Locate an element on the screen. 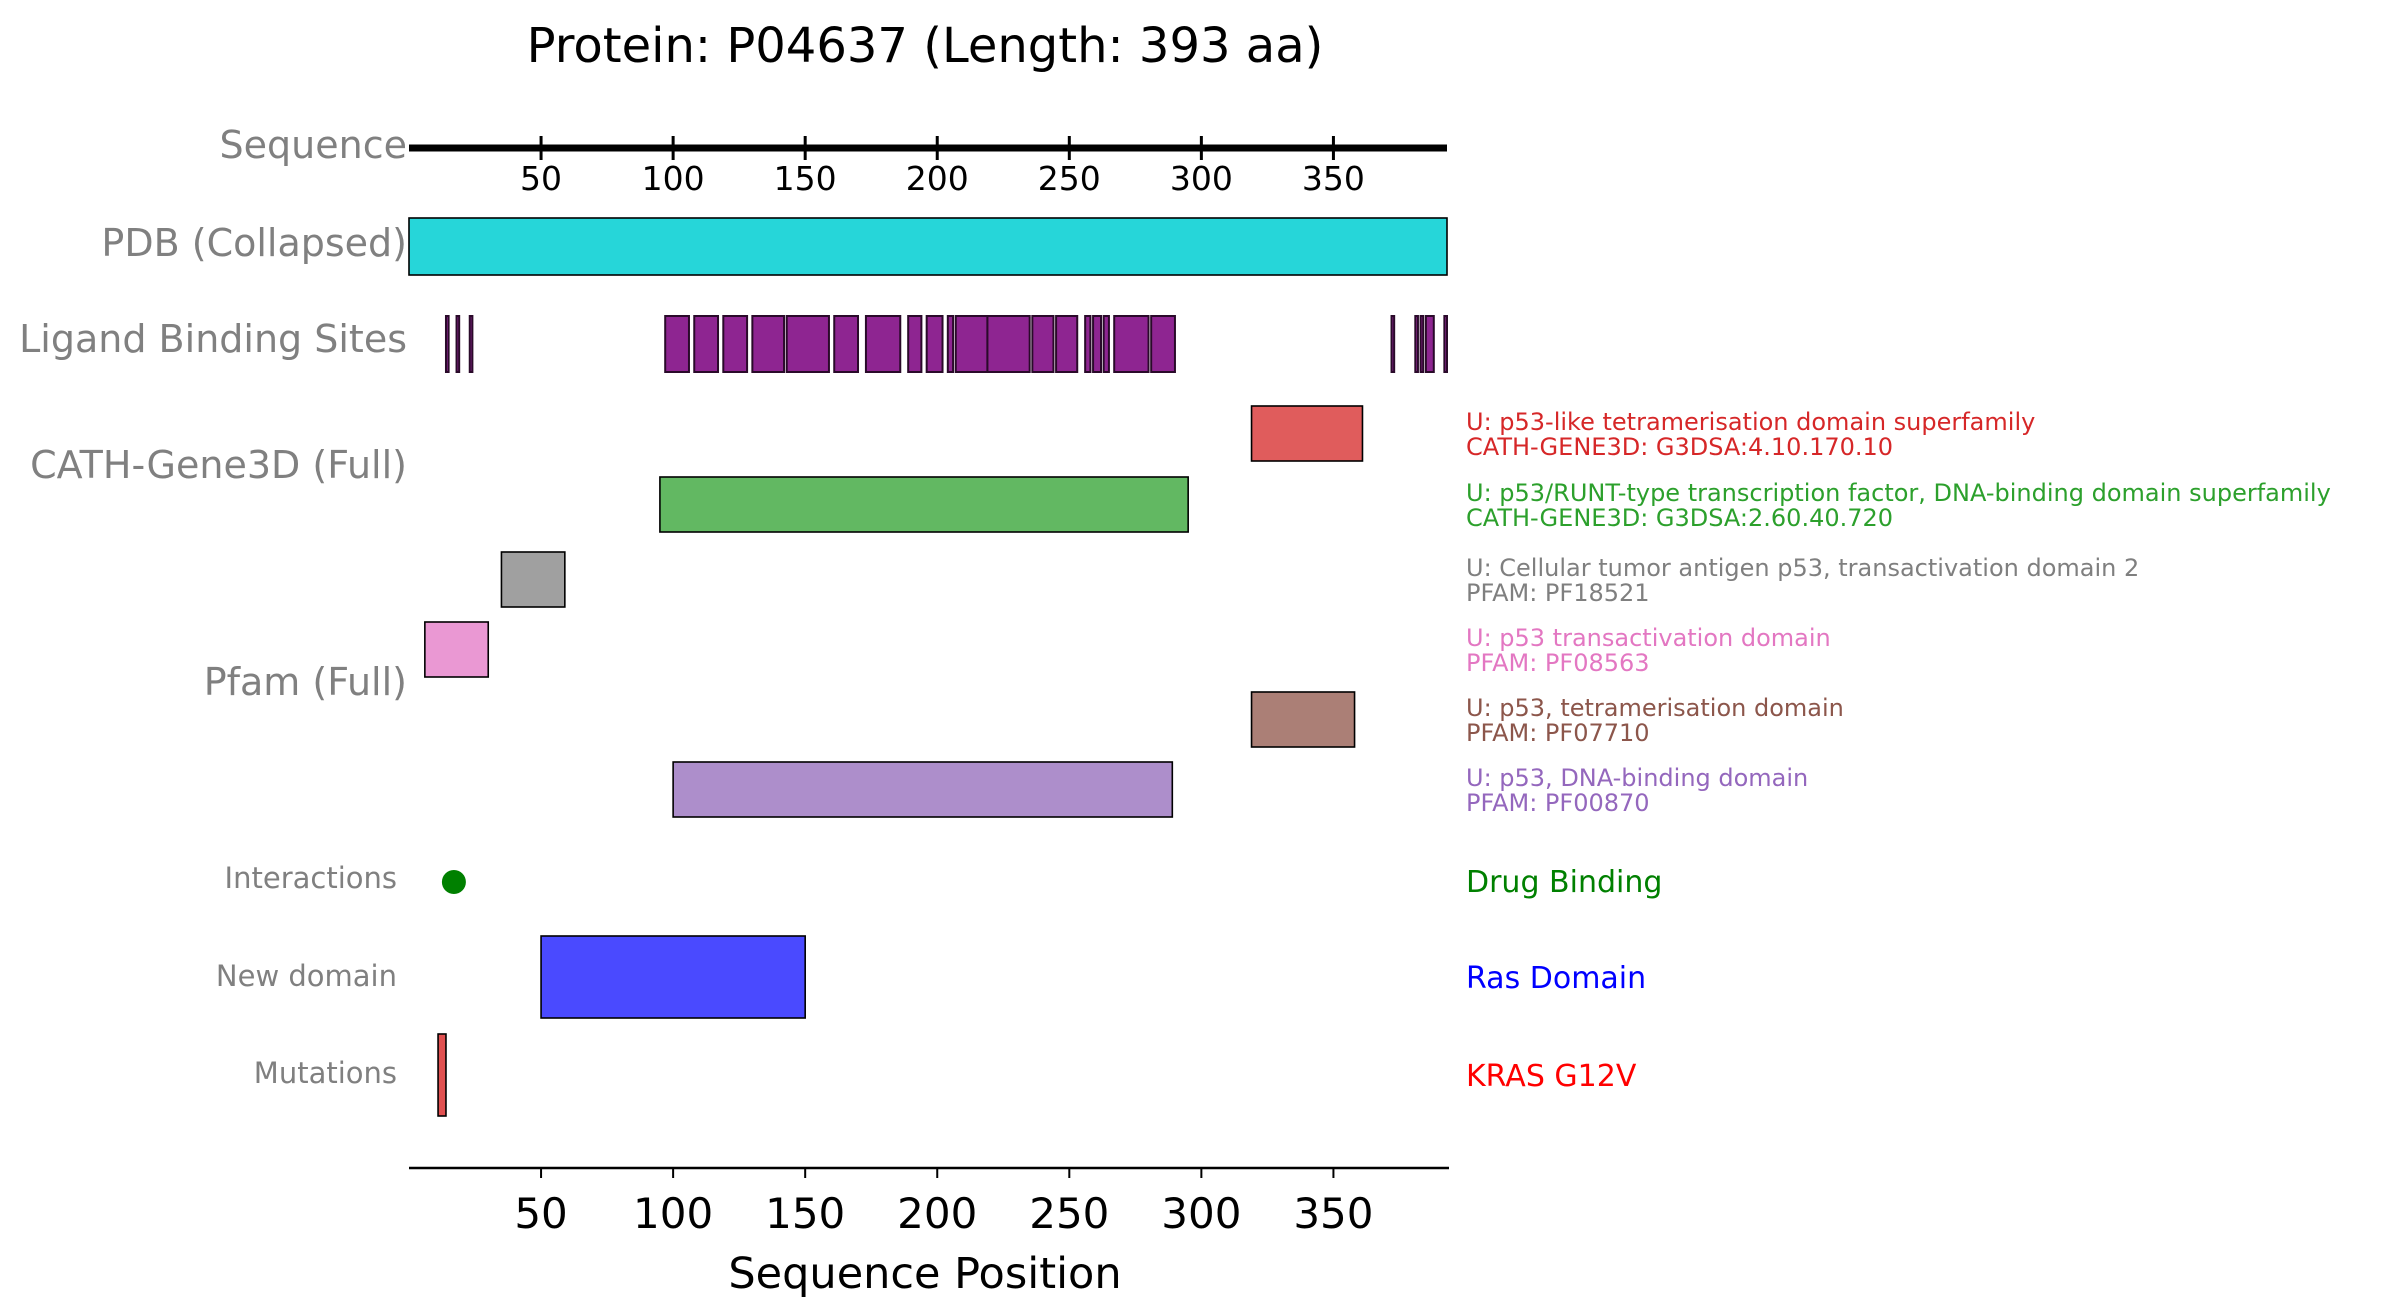  x-tick-label: 50 is located at coordinates (540, 1213).